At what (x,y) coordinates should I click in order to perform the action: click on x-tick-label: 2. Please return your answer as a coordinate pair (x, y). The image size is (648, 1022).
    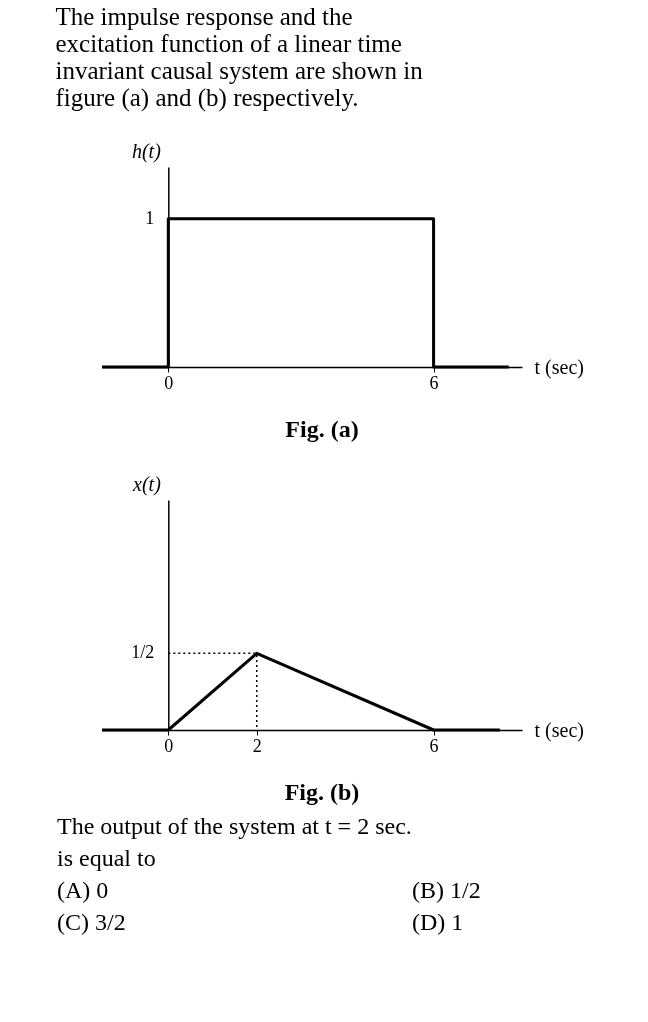
    Looking at the image, I should click on (257, 745).